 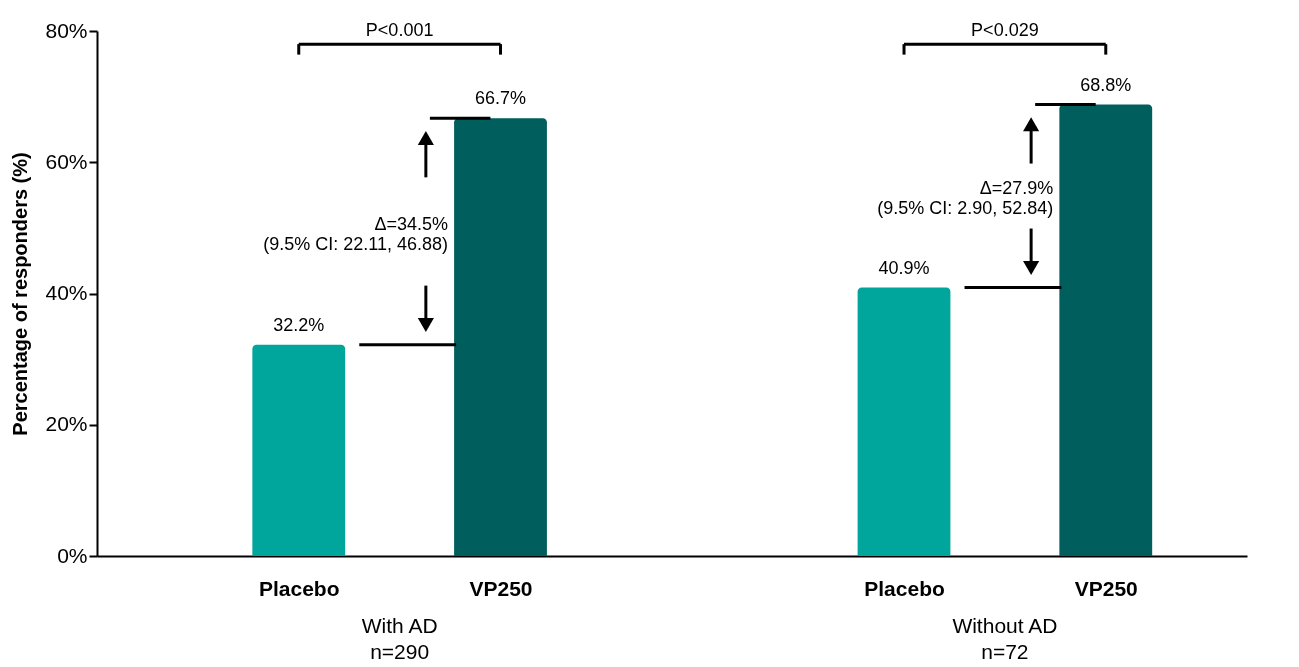 I want to click on text: With AD n=290, so click(x=399, y=638).